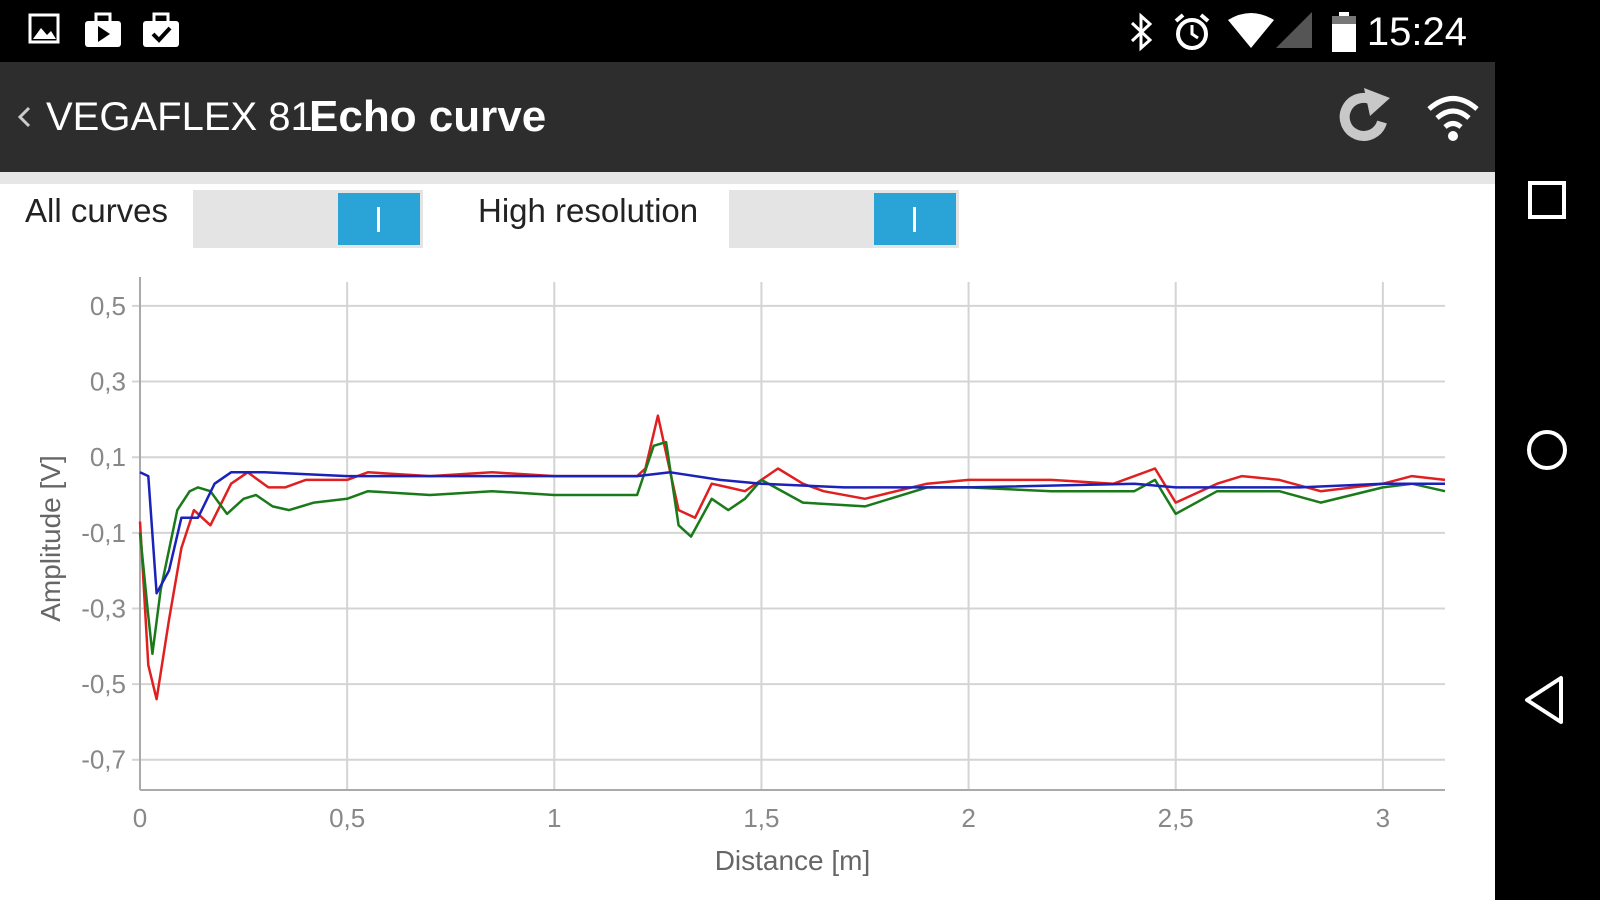 The width and height of the screenshot is (1600, 900). I want to click on wifi-icon, so click(1453, 117).